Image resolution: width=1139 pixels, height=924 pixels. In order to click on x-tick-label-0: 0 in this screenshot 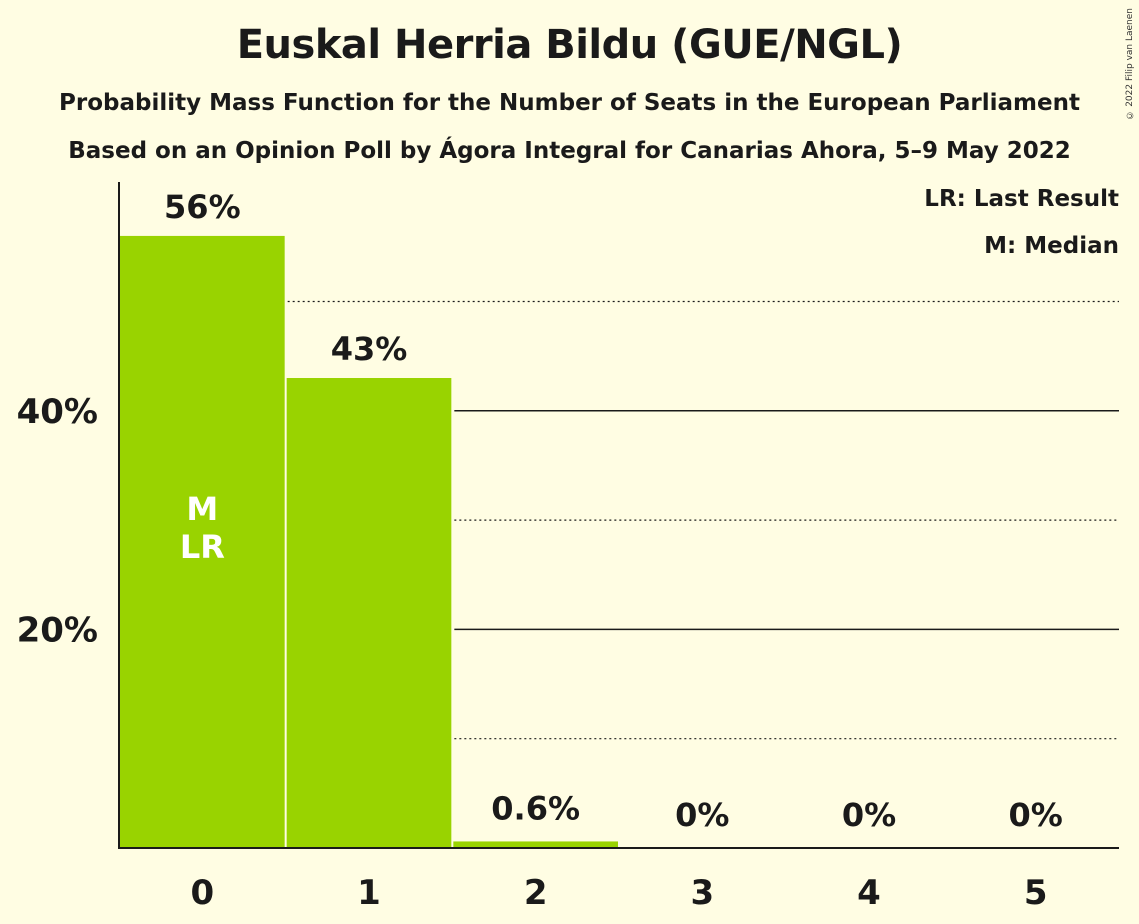, I will do `click(202, 893)`.